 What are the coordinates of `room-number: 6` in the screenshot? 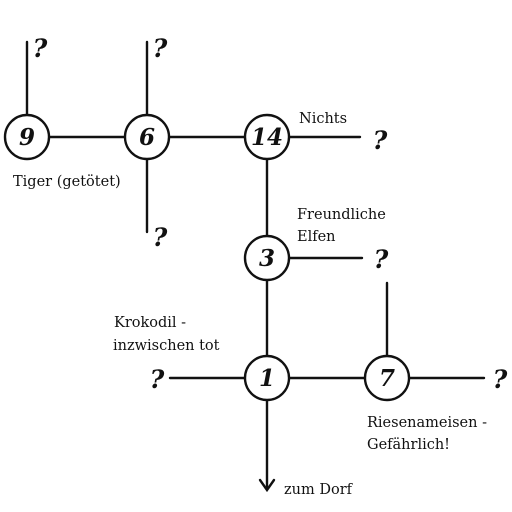 It's located at (147, 137).